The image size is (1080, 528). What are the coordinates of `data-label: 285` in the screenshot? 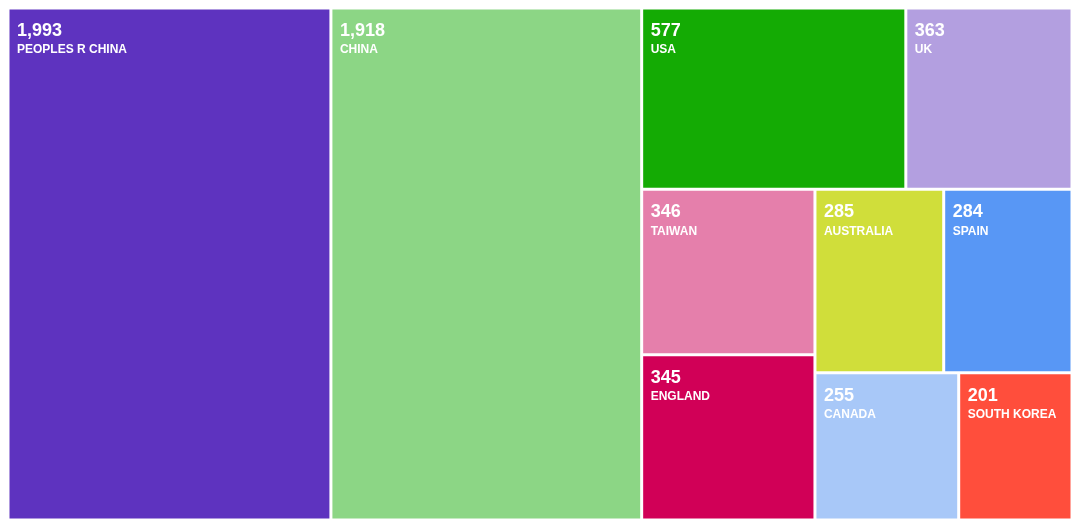 It's located at (838, 211).